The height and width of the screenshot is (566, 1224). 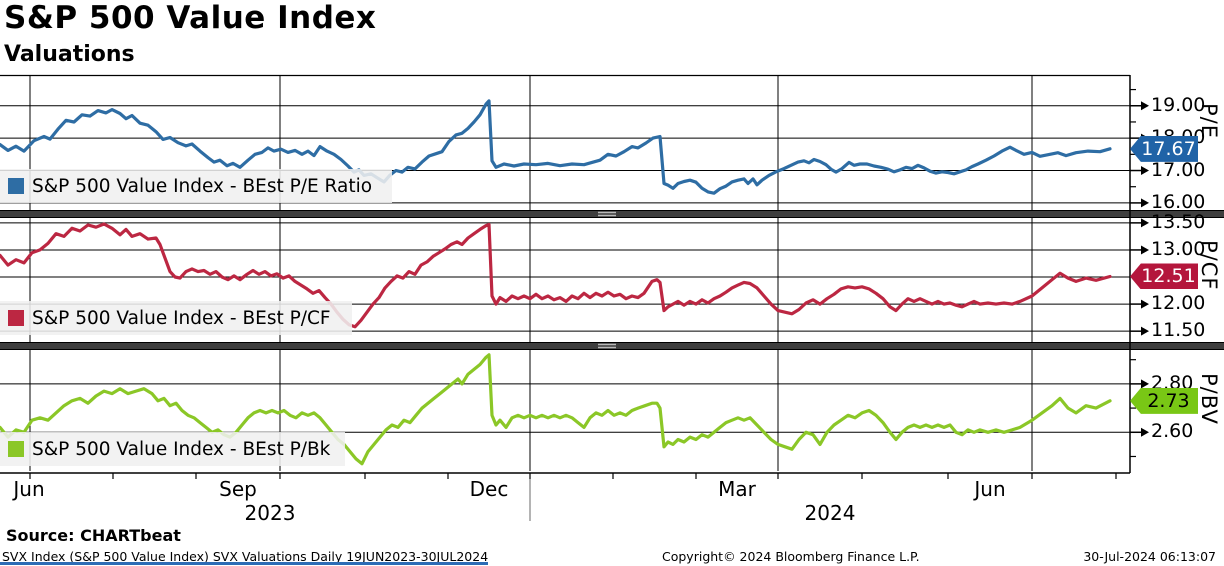 I want to click on x-label-mar: Mar, so click(x=737, y=489).